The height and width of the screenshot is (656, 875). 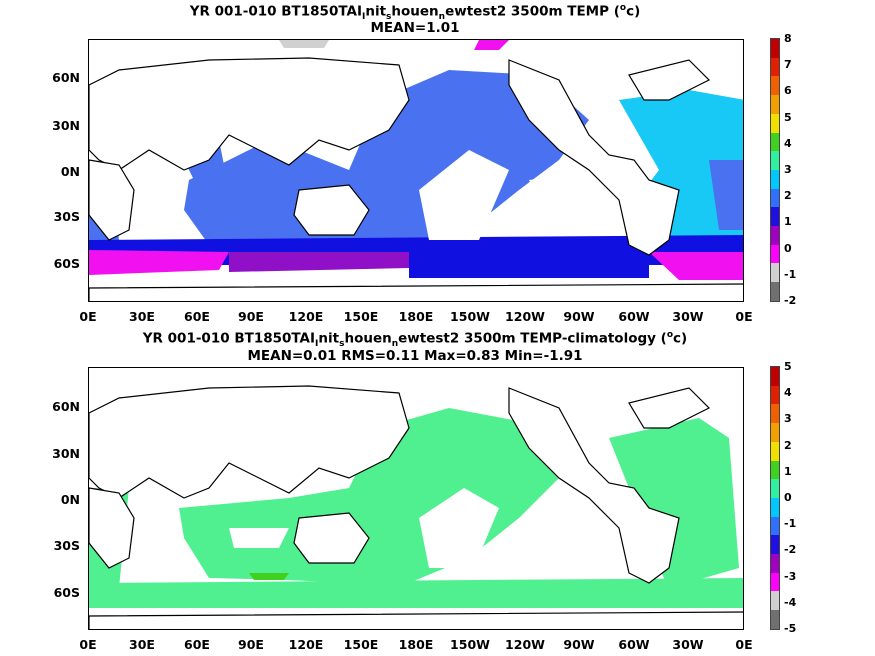 I want to click on p2-lat-60s: 60S, so click(x=66, y=592).